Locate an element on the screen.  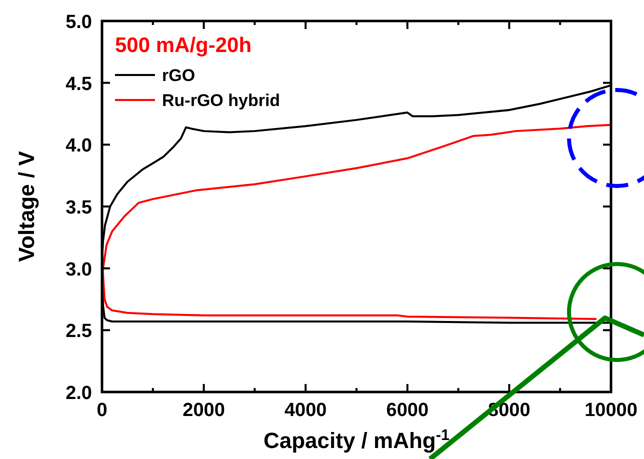
y-tick-label: 3.0 is located at coordinates (79, 269).